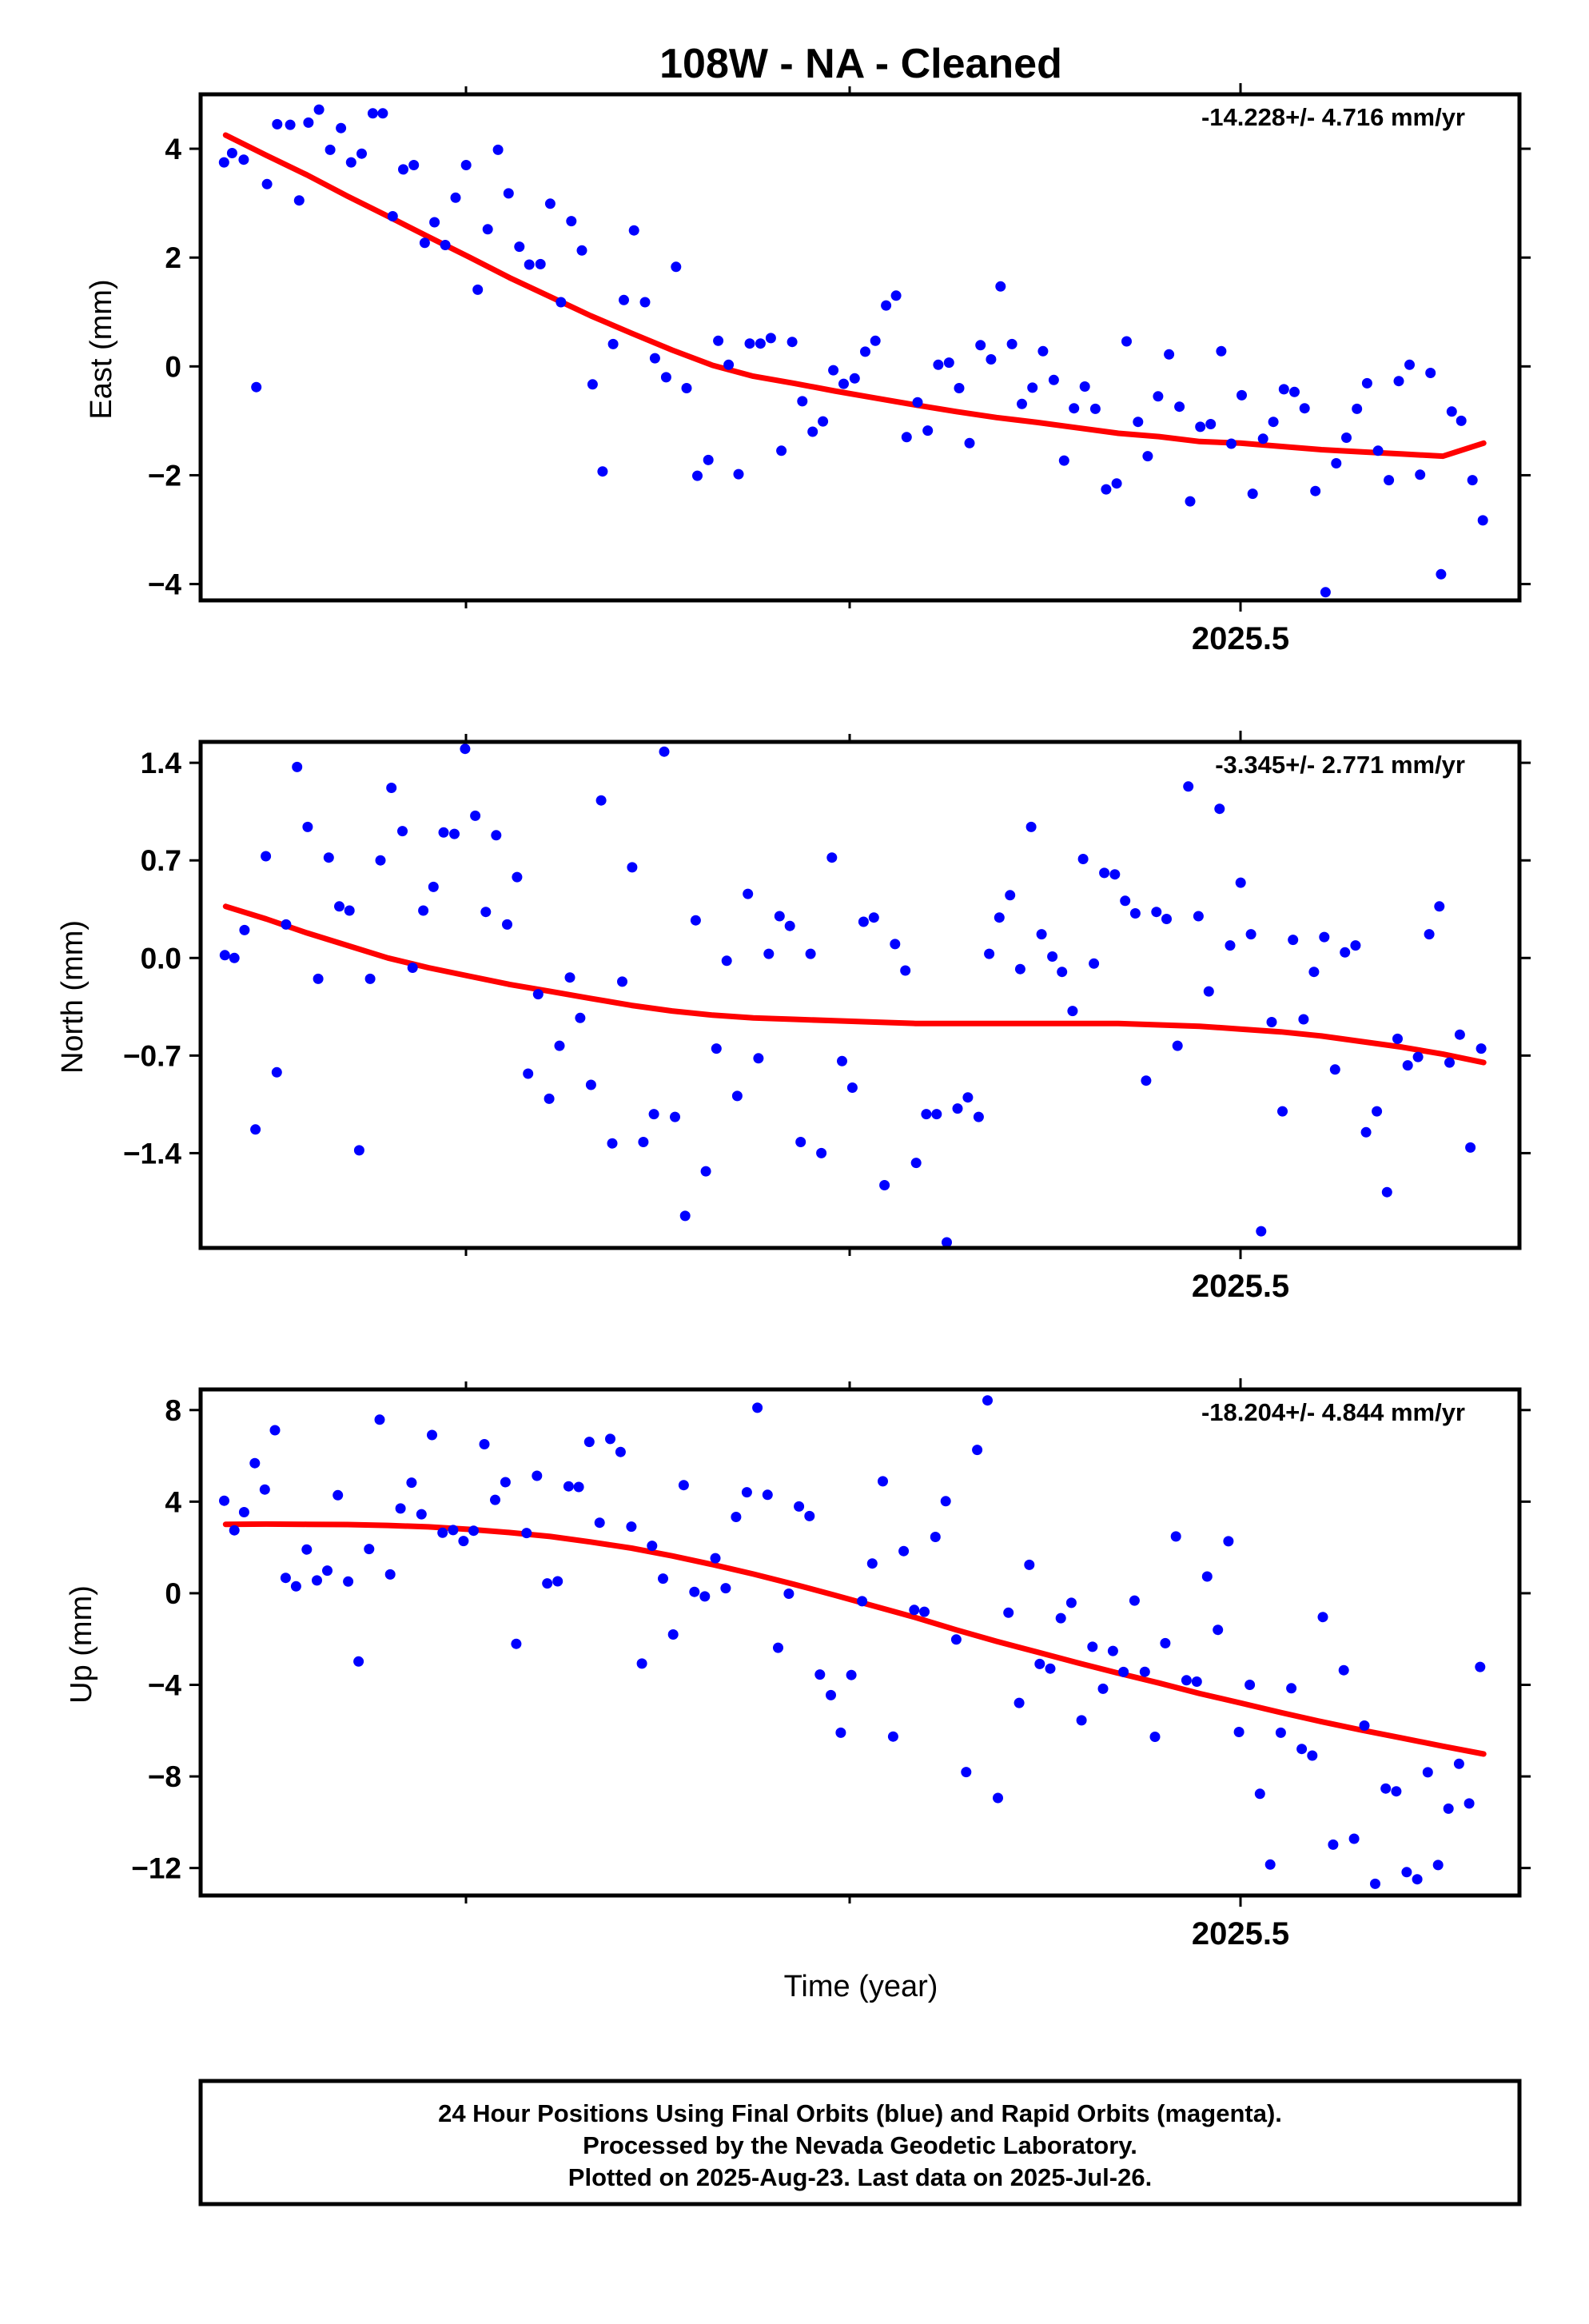  What do you see at coordinates (1333, 117) in the screenshot?
I see `east-rate-label: -14.228+/- 4.716 mm/yr` at bounding box center [1333, 117].